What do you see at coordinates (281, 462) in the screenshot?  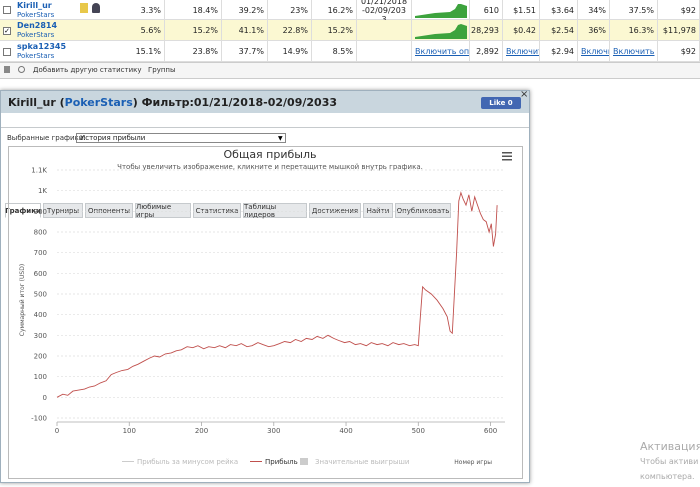 I see `legend-item: Прибыль` at bounding box center [281, 462].